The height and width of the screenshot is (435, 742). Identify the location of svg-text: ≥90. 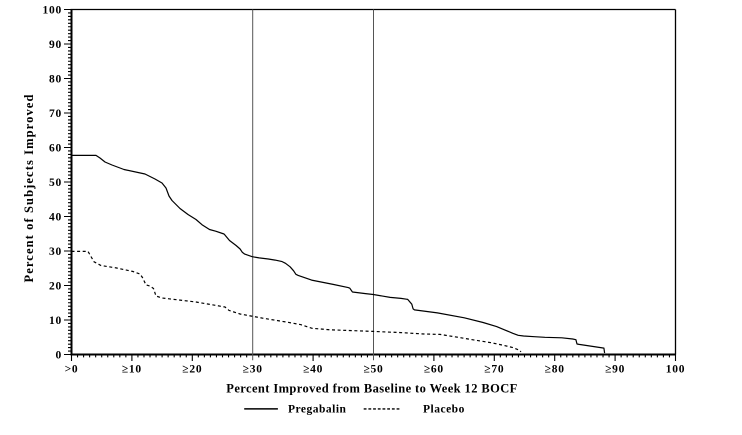
(615, 370).